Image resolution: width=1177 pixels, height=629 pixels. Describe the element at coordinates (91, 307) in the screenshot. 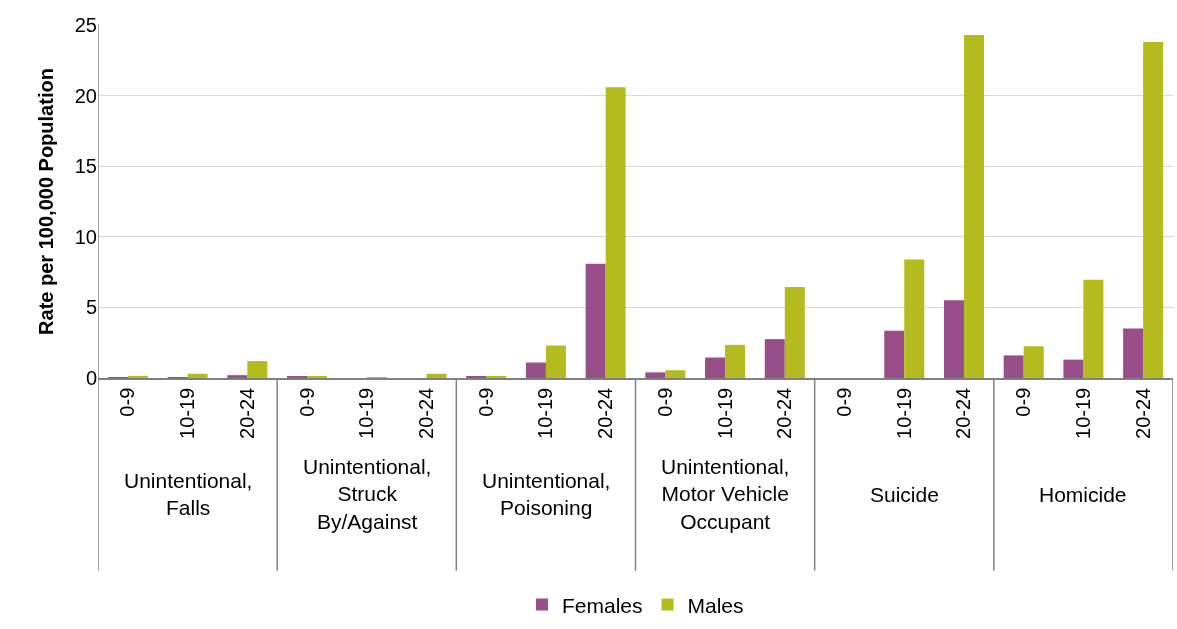

I see `y-tick-label: 5` at that location.